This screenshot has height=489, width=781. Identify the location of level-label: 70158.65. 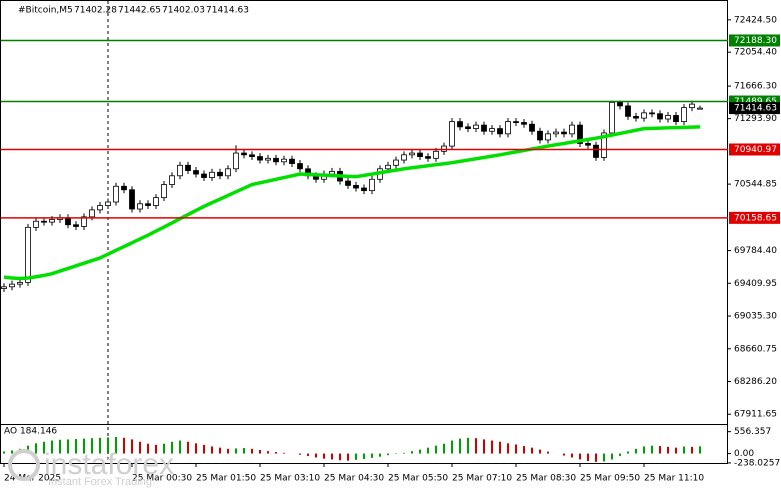
(755, 218).